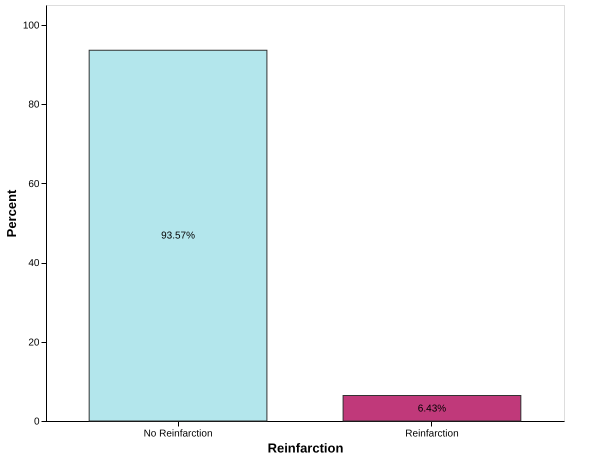 Image resolution: width=594 pixels, height=469 pixels. I want to click on x-tick-label: No Reinfarction, so click(178, 434).